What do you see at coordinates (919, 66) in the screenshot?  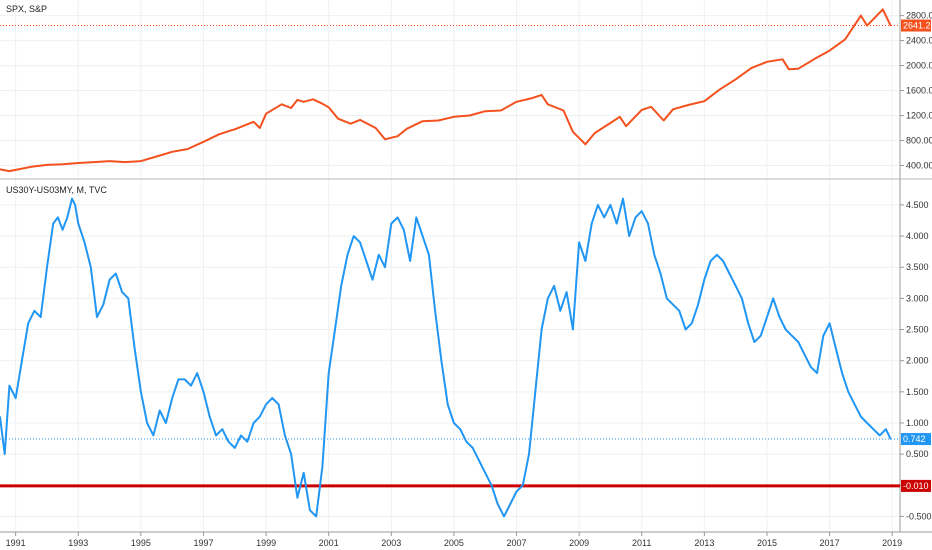 I see `y-tick-label: 2000.00` at bounding box center [919, 66].